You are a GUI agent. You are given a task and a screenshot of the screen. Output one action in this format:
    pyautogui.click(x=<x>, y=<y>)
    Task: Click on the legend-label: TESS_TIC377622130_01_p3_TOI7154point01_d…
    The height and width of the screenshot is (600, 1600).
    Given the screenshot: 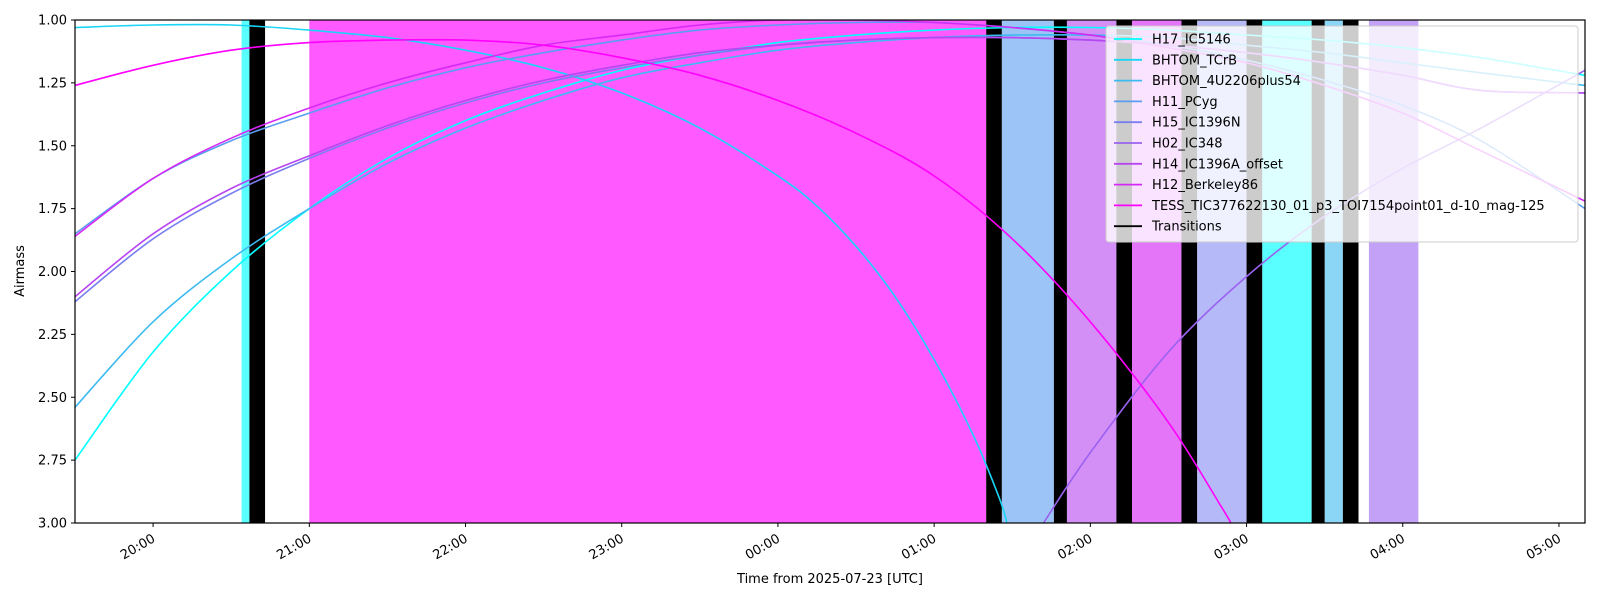 What is the action you would take?
    pyautogui.click(x=1348, y=206)
    